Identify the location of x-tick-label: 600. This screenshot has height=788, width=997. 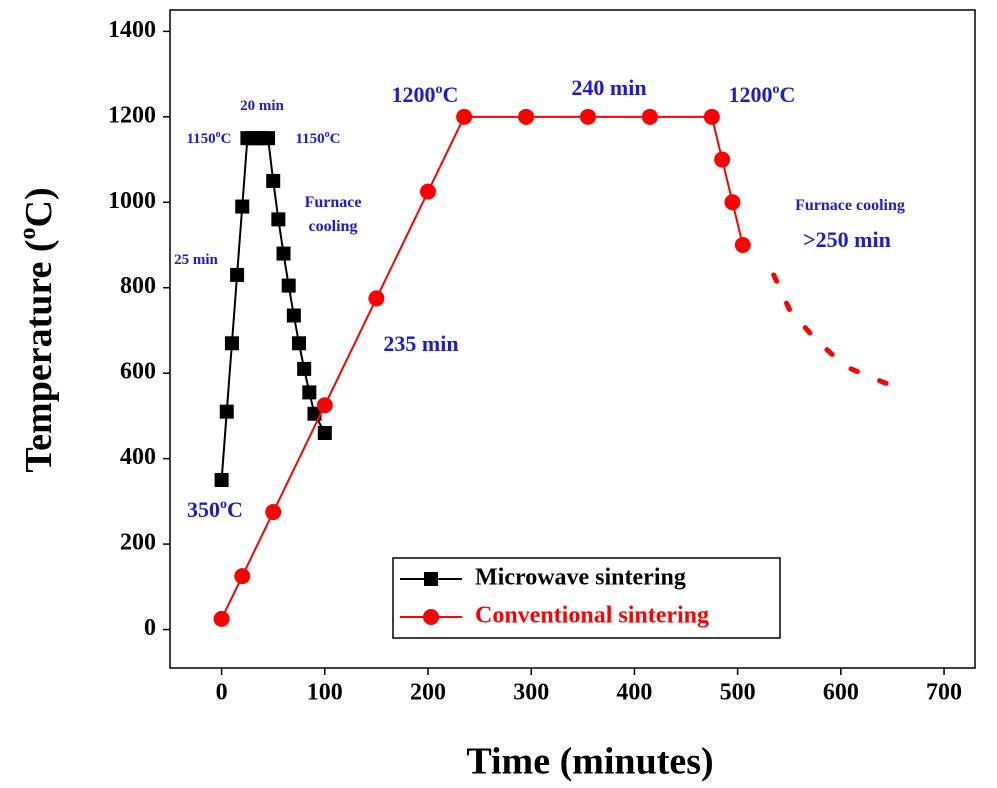
(841, 693).